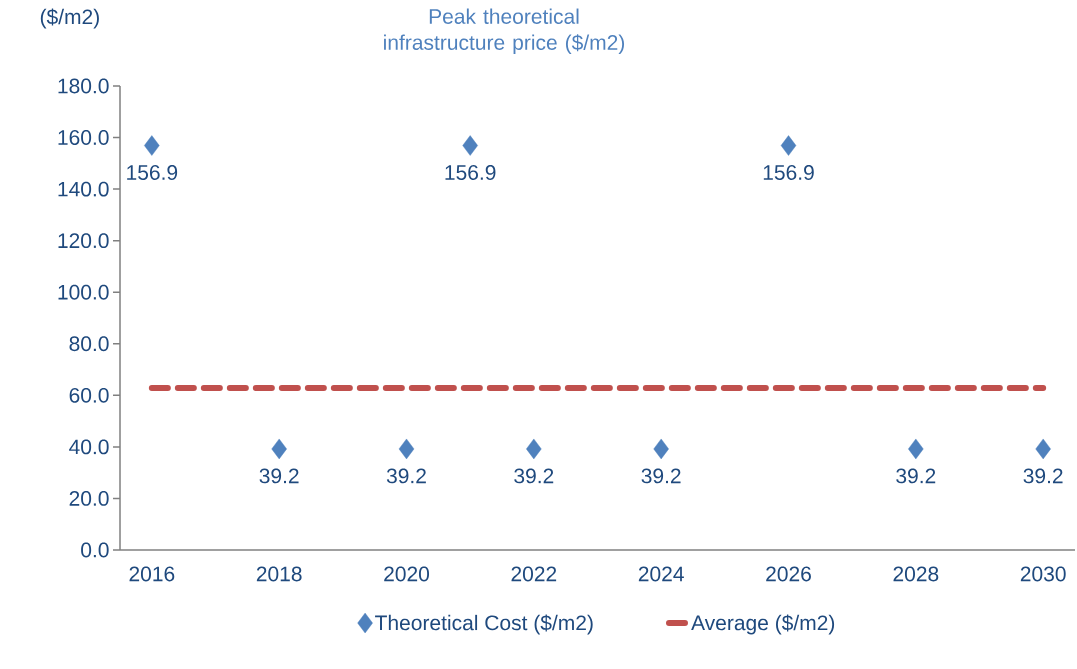 This screenshot has width=1077, height=669. What do you see at coordinates (89, 447) in the screenshot?
I see `y-tick-label: 40.0` at bounding box center [89, 447].